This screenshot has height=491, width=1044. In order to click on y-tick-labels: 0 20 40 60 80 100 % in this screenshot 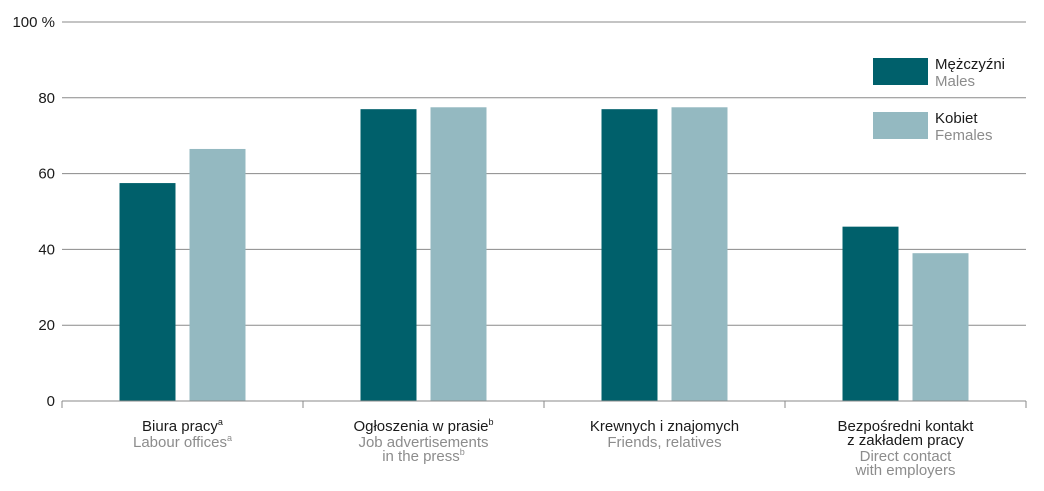, I will do `click(33, 212)`.